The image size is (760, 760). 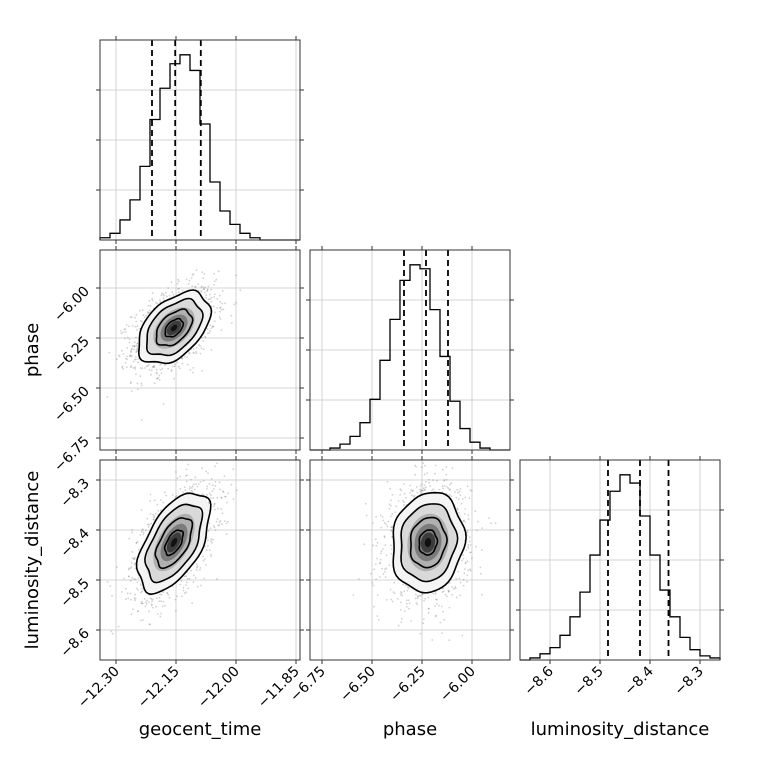 I want to click on histogram-luminosity-distance, so click(x=620, y=567).